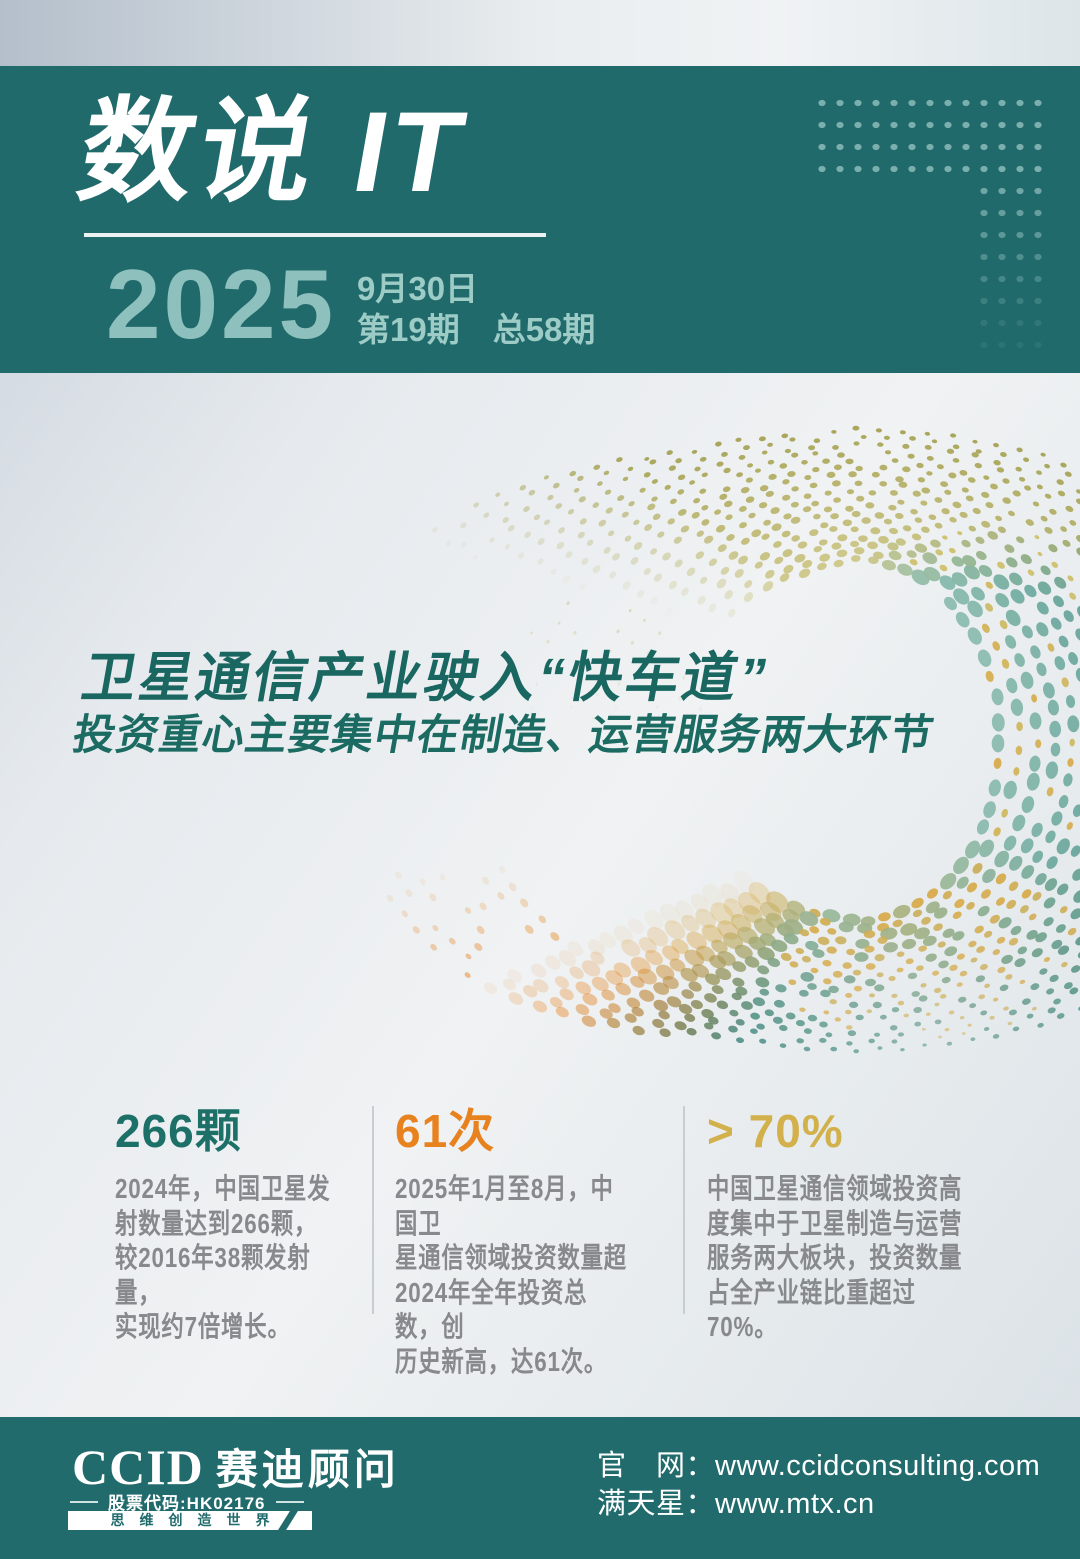 This screenshot has width=1080, height=1559. What do you see at coordinates (274, 152) in the screenshot?
I see `brand-title: 数说 IT` at bounding box center [274, 152].